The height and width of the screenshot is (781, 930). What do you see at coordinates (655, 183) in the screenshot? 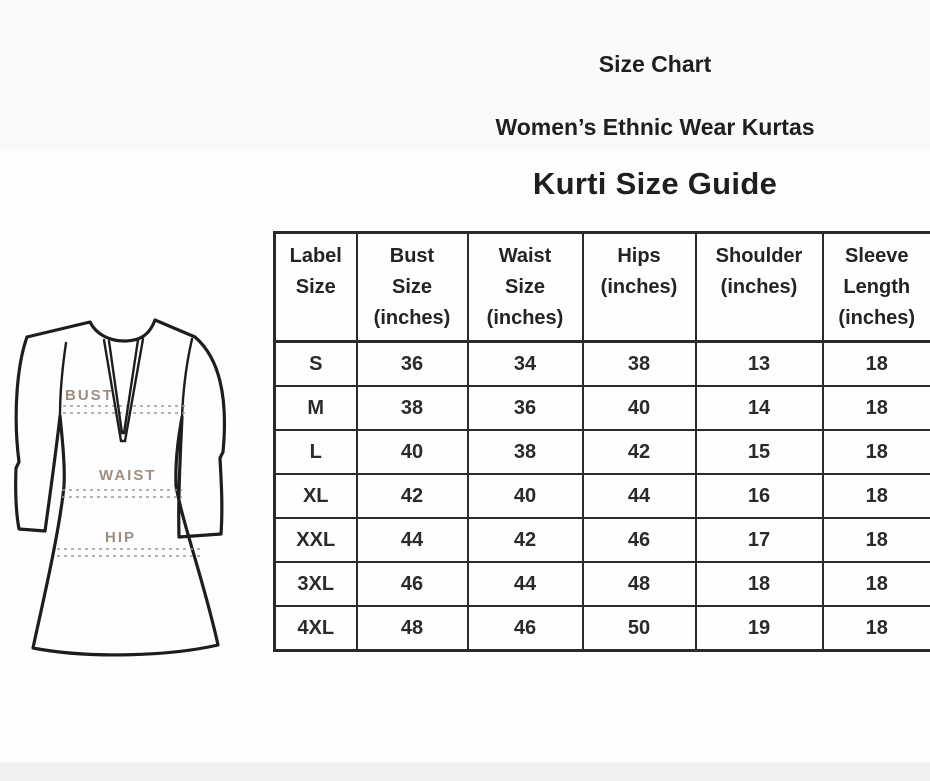
I see `table-title: Kurti Size Guide` at bounding box center [655, 183].